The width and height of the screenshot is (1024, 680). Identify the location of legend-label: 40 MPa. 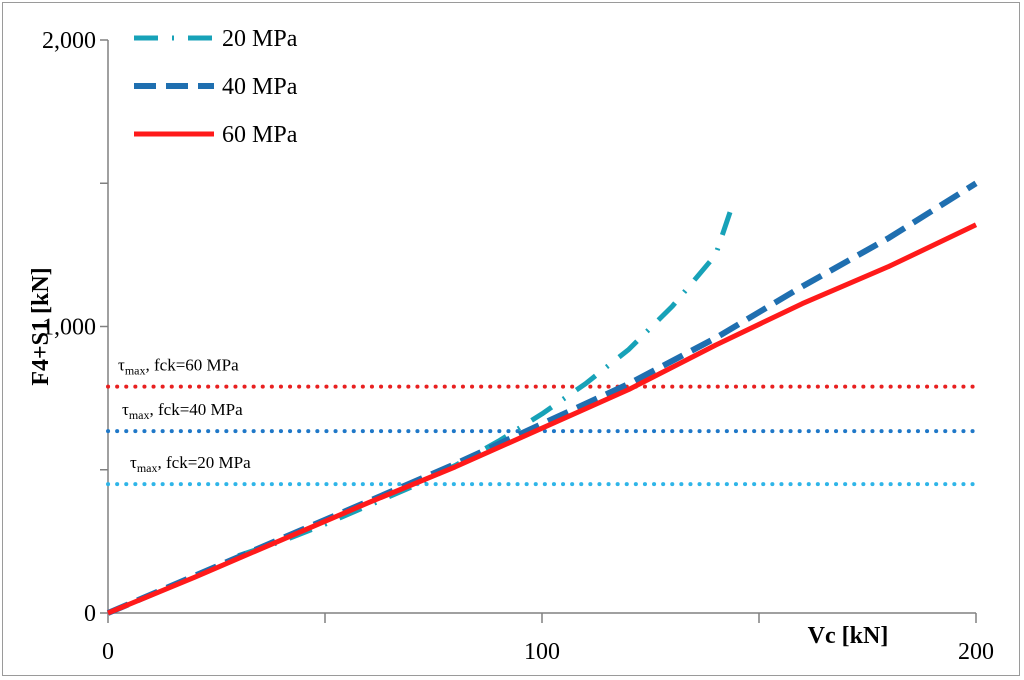
(260, 87).